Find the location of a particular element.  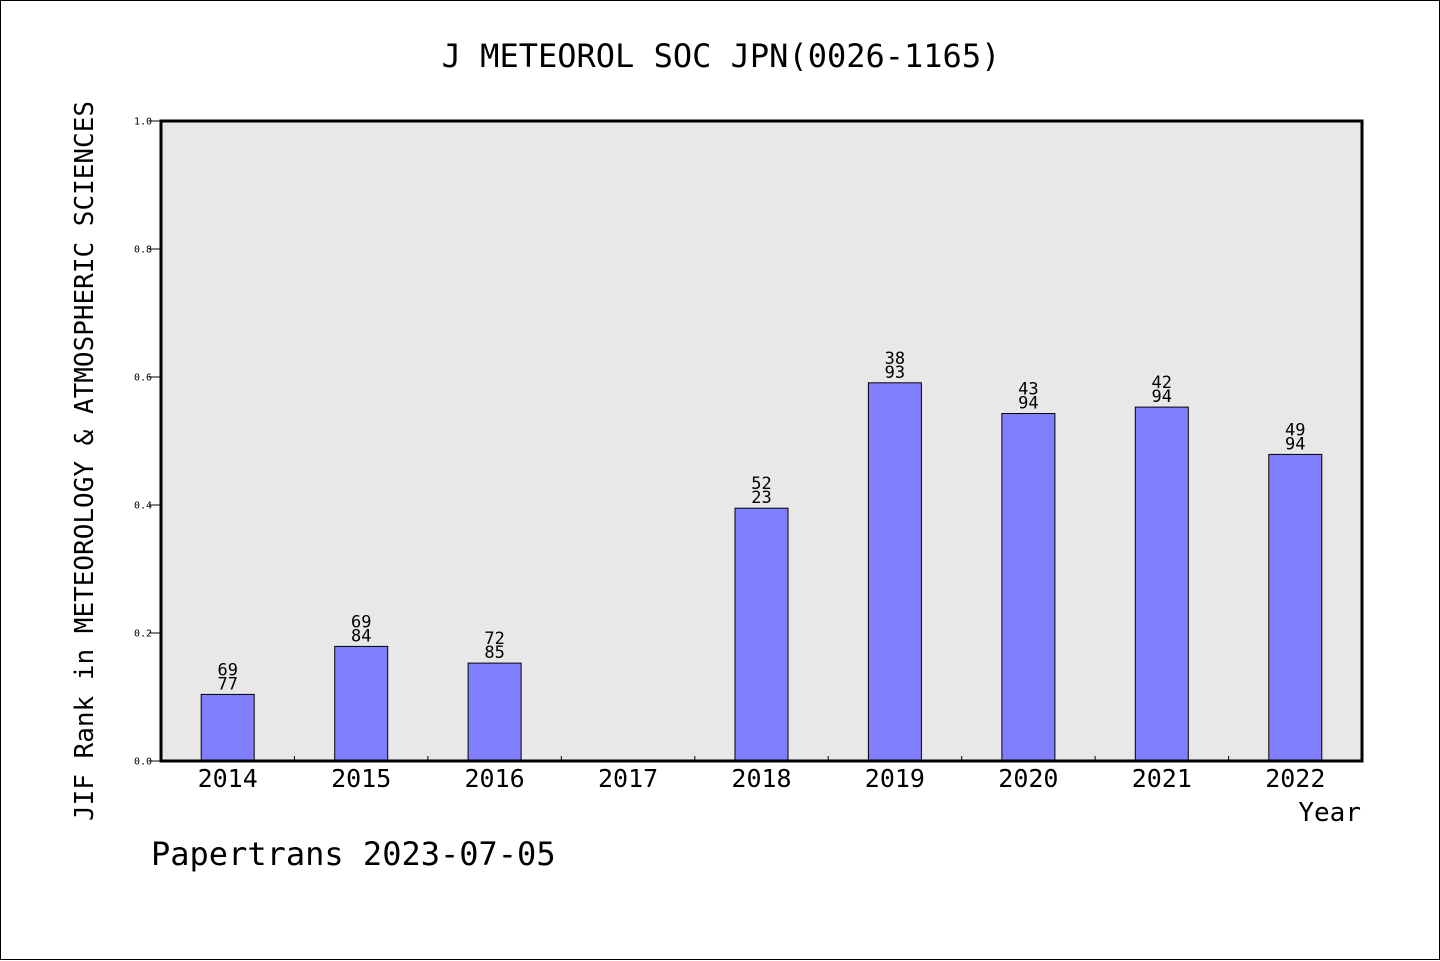

y-tick-label-0.0: 0.0 is located at coordinates (143, 762).